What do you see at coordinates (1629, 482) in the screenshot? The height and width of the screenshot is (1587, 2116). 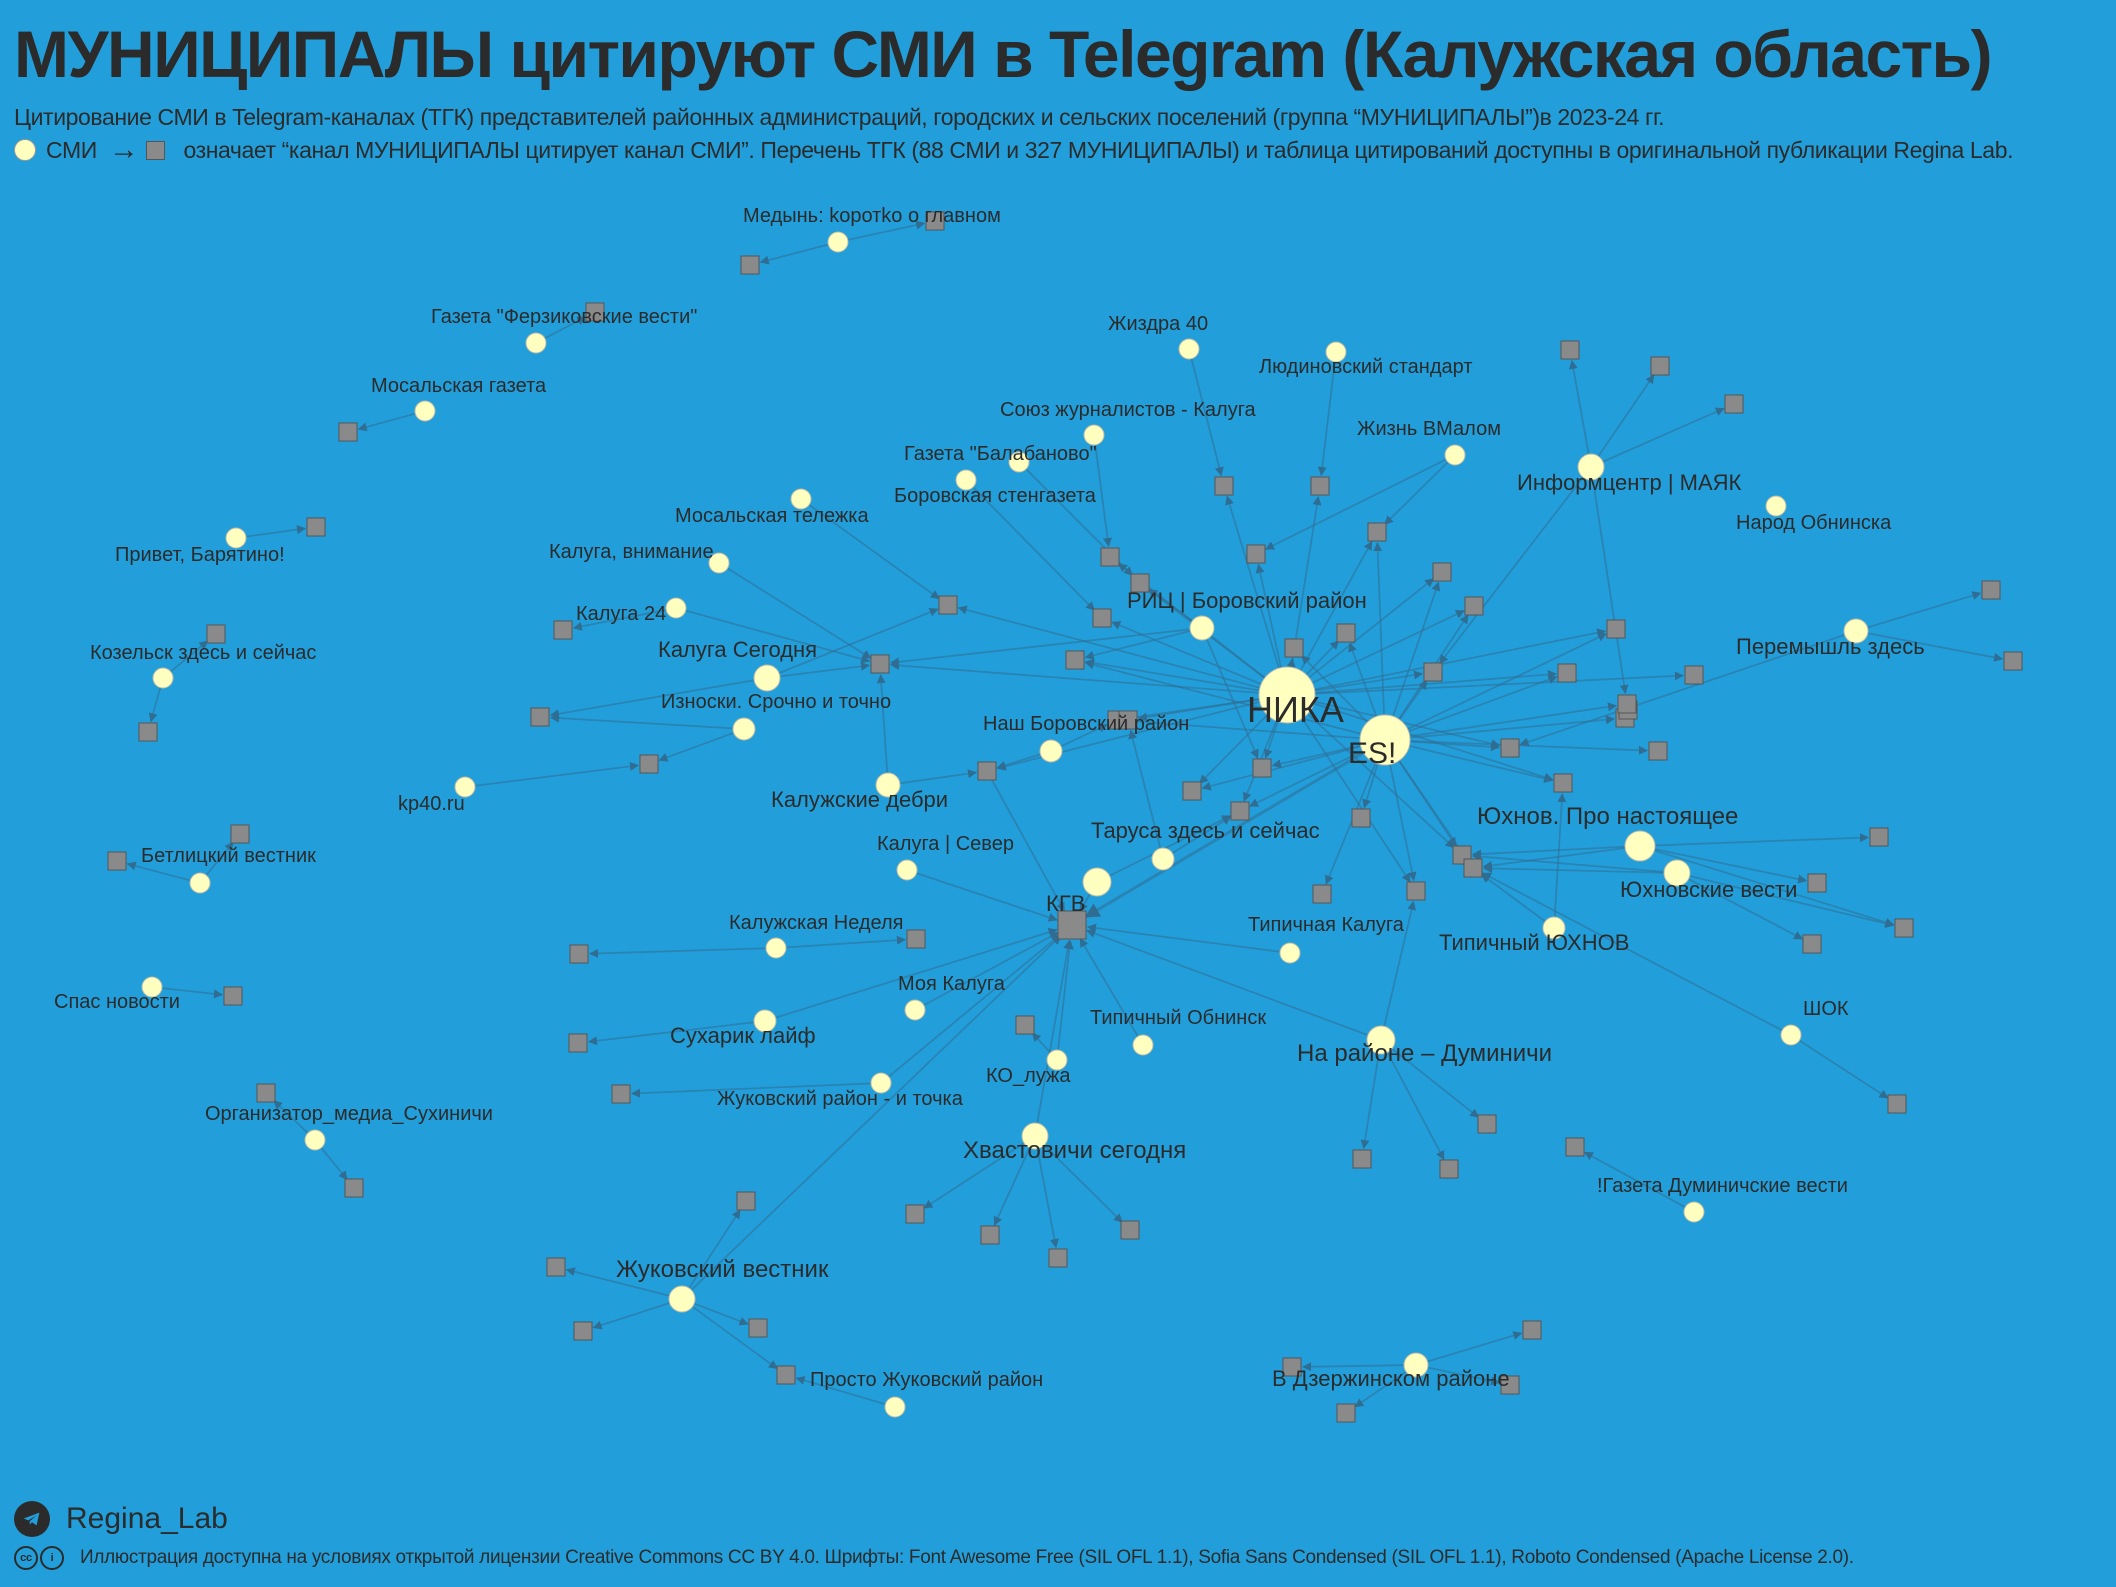 I see `label-infocentr: Информцентр | МАЯК` at bounding box center [1629, 482].